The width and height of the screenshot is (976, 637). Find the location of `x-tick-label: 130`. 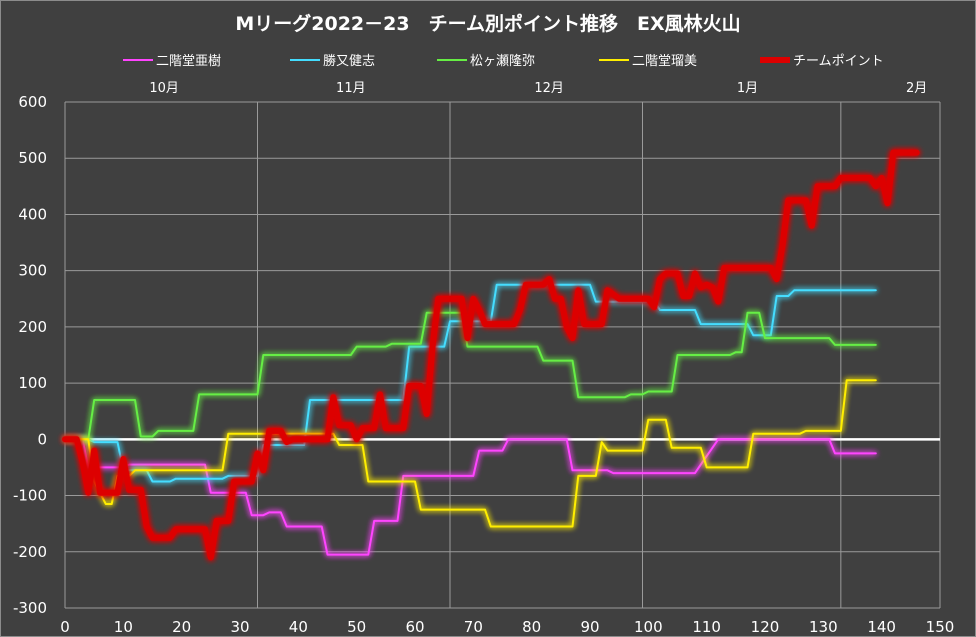

x-tick-label: 130 is located at coordinates (823, 627).